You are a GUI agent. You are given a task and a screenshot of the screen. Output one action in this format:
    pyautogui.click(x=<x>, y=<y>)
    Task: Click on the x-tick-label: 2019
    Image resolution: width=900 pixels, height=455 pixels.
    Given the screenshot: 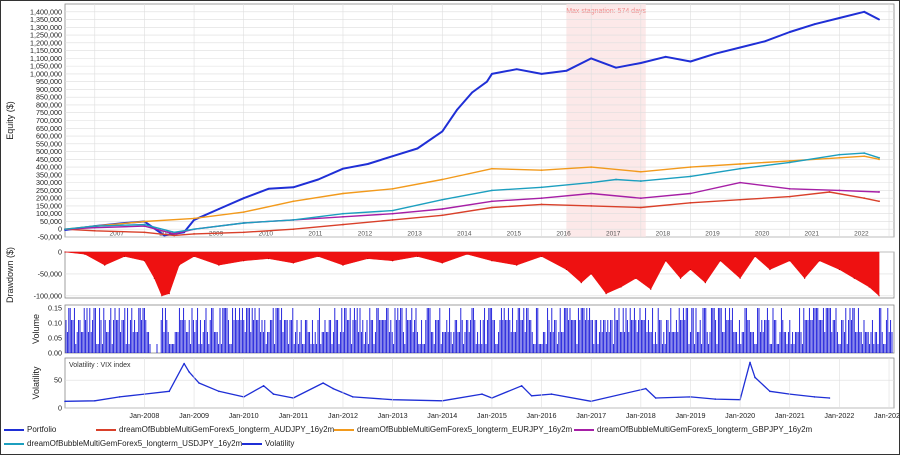 What is the action you would take?
    pyautogui.click(x=712, y=234)
    